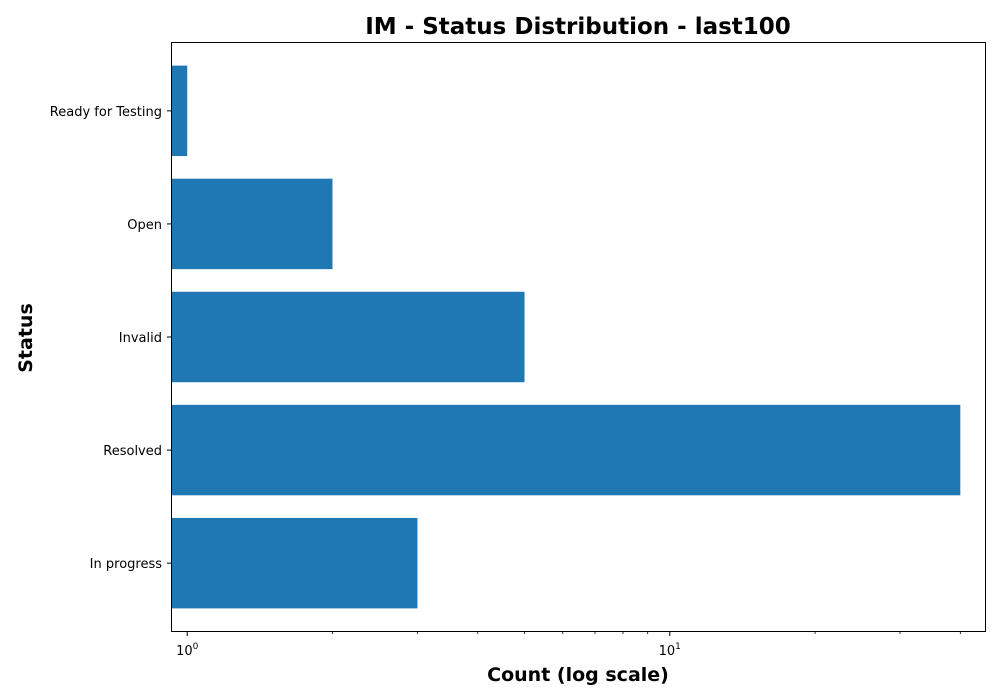  I want to click on y-axis-title: Status, so click(26, 338).